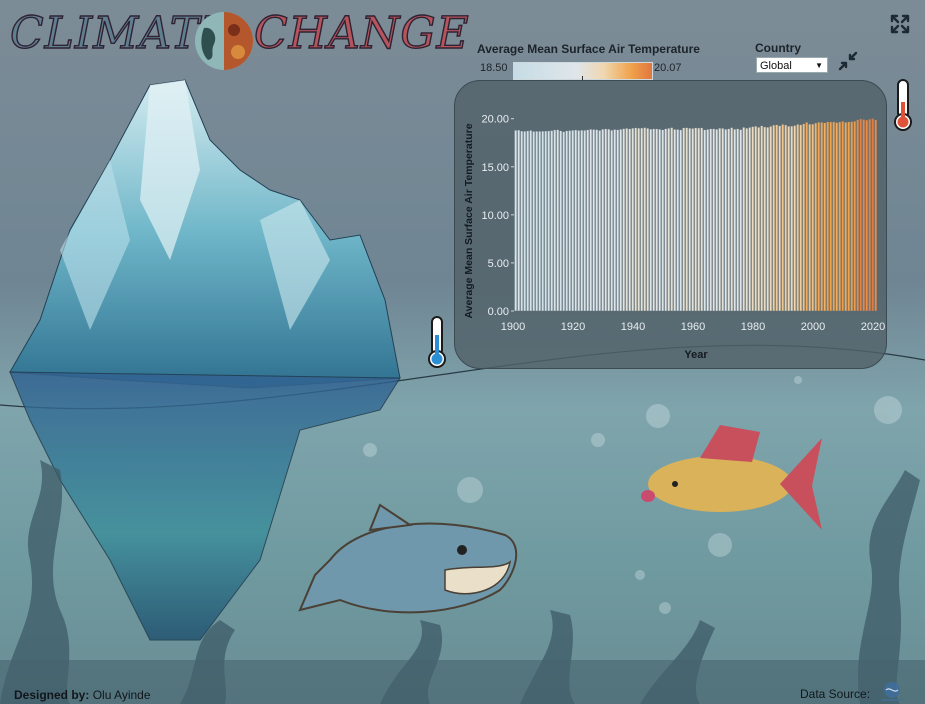 The image size is (925, 704). Describe the element at coordinates (498, 264) in the screenshot. I see `y-tick-label: 5.00` at that location.